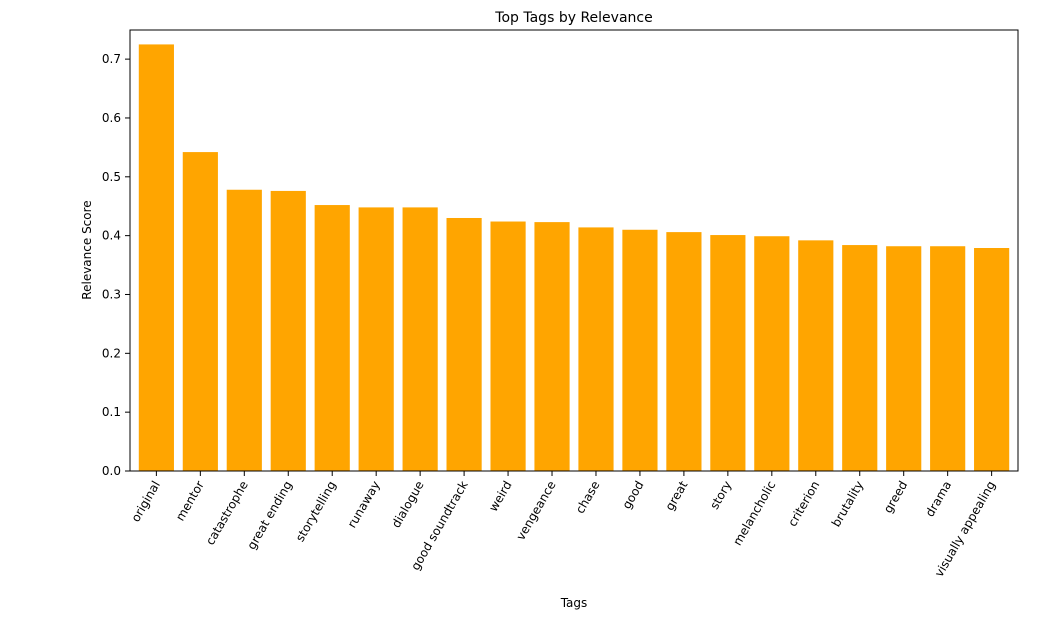  What do you see at coordinates (111, 236) in the screenshot?
I see `y-tick-label: 0.4` at bounding box center [111, 236].